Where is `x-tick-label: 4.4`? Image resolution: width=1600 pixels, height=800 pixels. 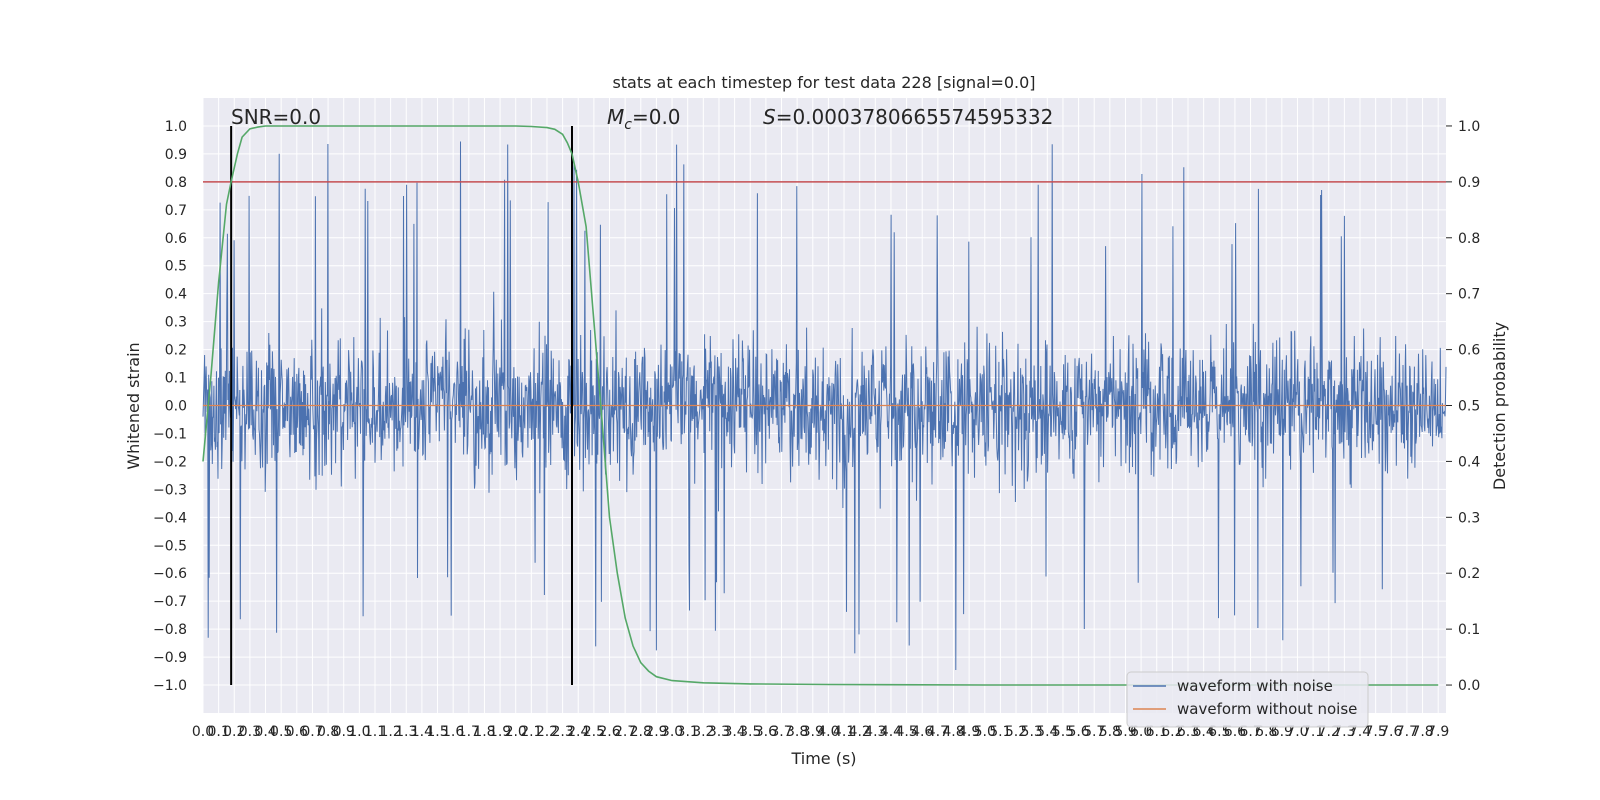
x-tick-label: 4.4 is located at coordinates (891, 732).